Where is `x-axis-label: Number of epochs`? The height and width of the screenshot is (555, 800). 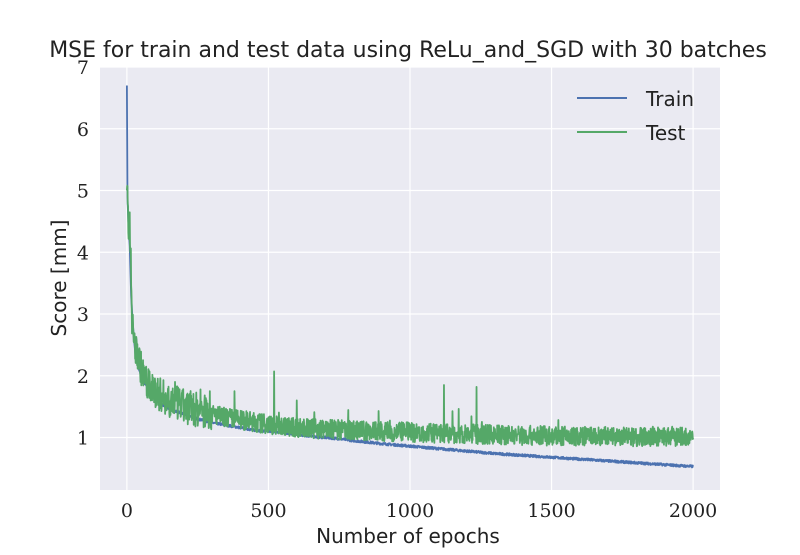
x-axis-label: Number of epochs is located at coordinates (408, 536).